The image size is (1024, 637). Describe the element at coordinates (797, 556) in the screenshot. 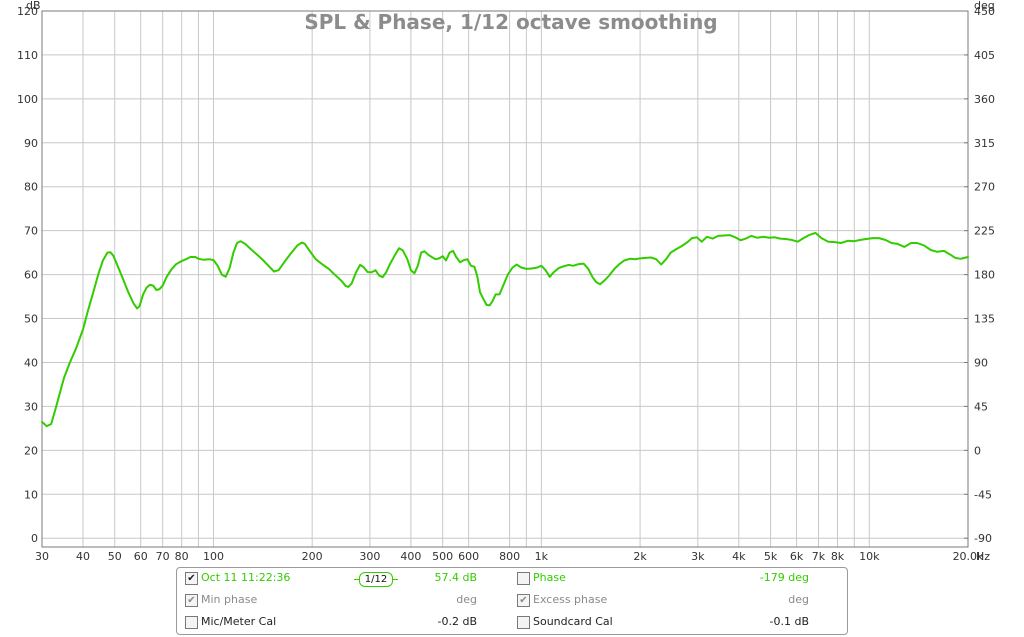

I see `x-tick-label: 6k` at that location.